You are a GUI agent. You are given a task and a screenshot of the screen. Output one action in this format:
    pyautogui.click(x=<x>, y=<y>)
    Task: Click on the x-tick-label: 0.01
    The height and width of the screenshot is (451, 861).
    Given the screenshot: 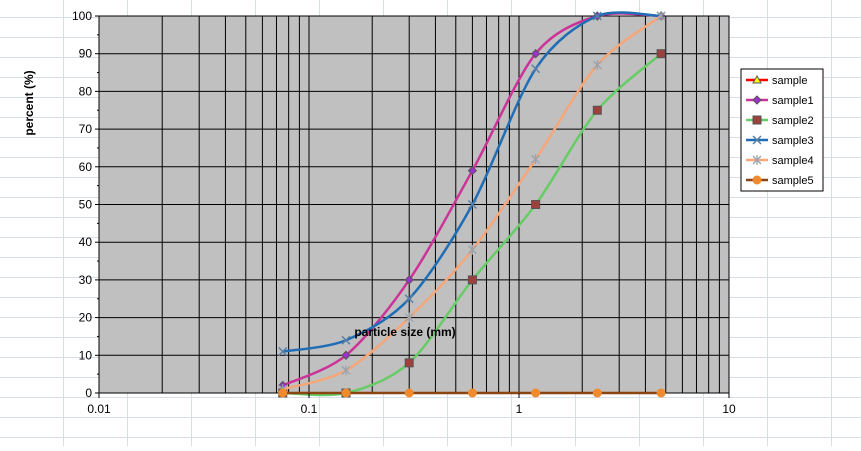 What is the action you would take?
    pyautogui.click(x=99, y=409)
    